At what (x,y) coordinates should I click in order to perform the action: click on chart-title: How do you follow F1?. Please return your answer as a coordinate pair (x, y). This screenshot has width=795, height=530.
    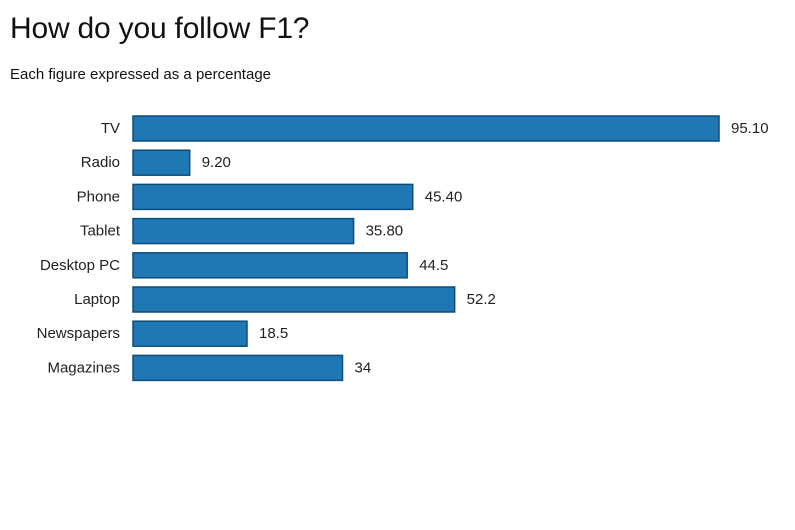
    Looking at the image, I should click on (160, 28).